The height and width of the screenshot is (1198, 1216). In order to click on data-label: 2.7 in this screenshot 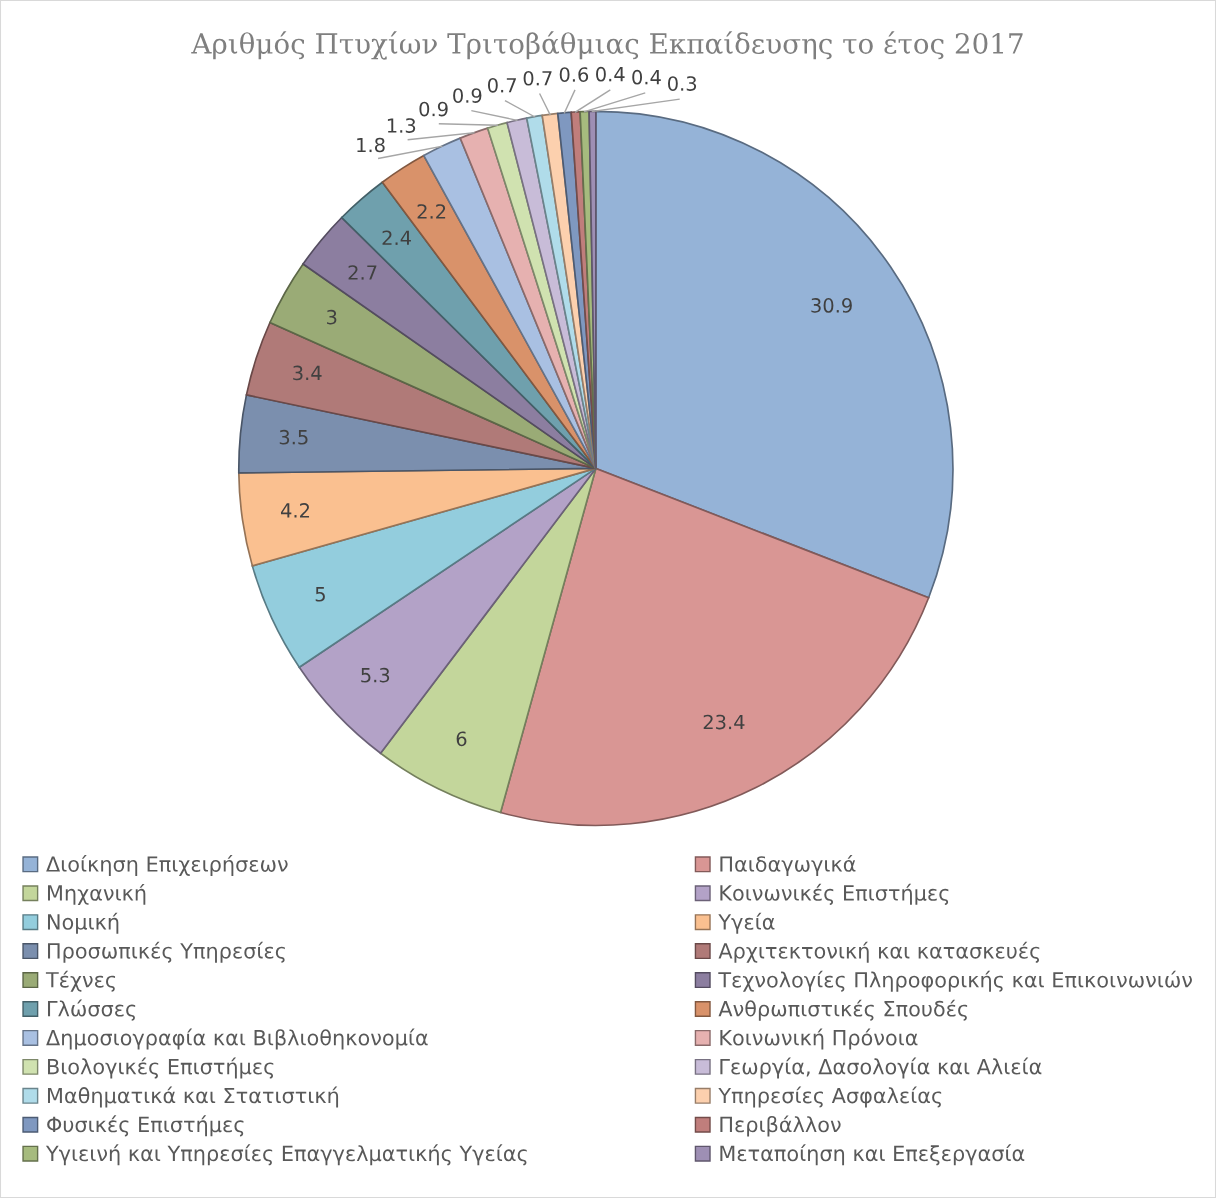, I will do `click(362, 272)`.